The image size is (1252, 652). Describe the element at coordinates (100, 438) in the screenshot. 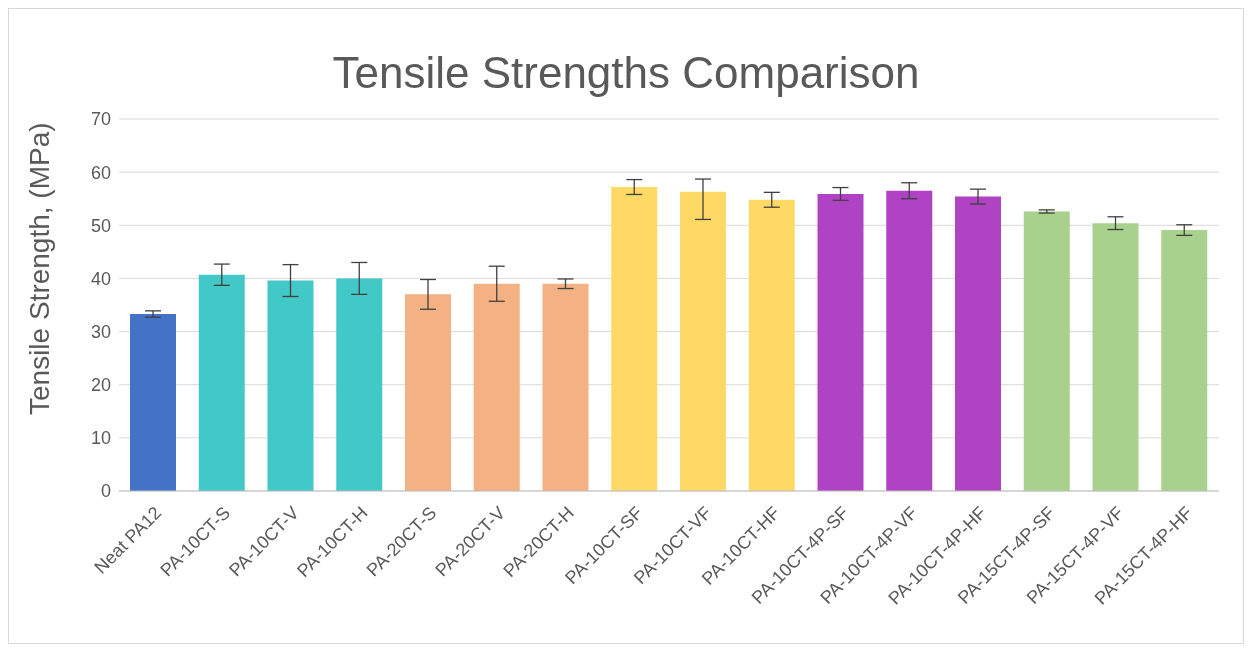

I see `y-tick-label: 10` at that location.